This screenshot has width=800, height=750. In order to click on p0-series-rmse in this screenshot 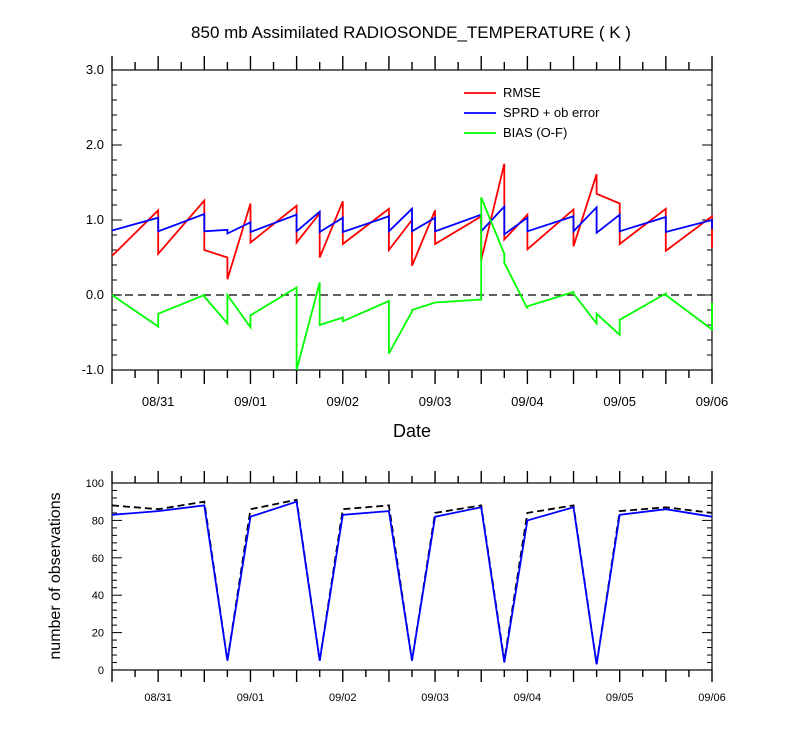, I will do `click(412, 221)`.